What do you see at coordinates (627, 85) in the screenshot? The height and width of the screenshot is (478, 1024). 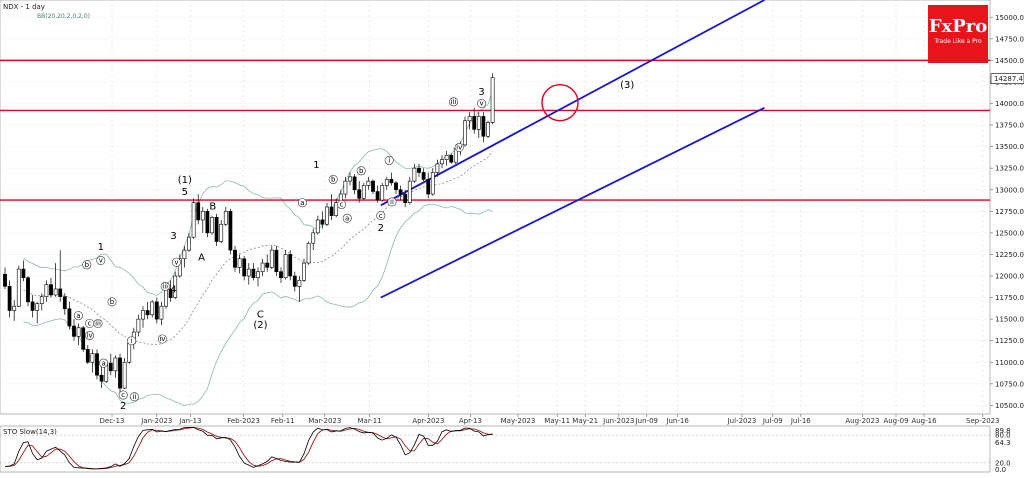 I see `wave-label: (3)` at bounding box center [627, 85].